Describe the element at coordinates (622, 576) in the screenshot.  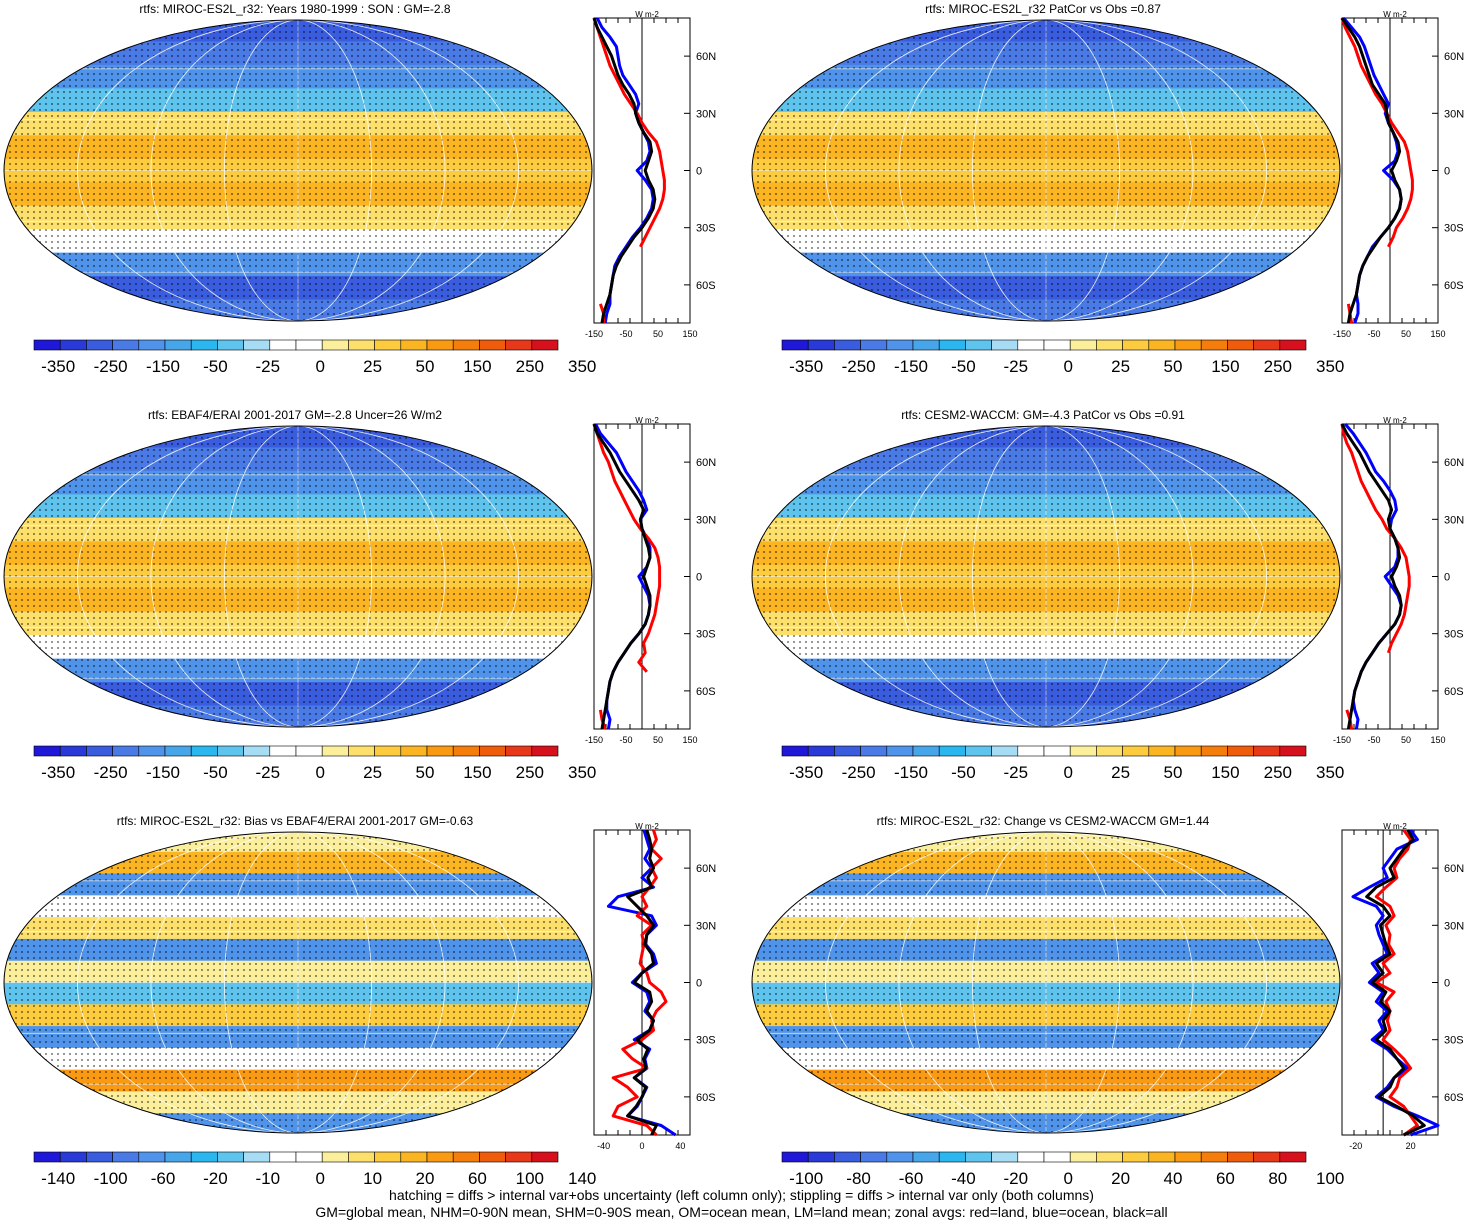
I see `all-zonal-line` at that location.